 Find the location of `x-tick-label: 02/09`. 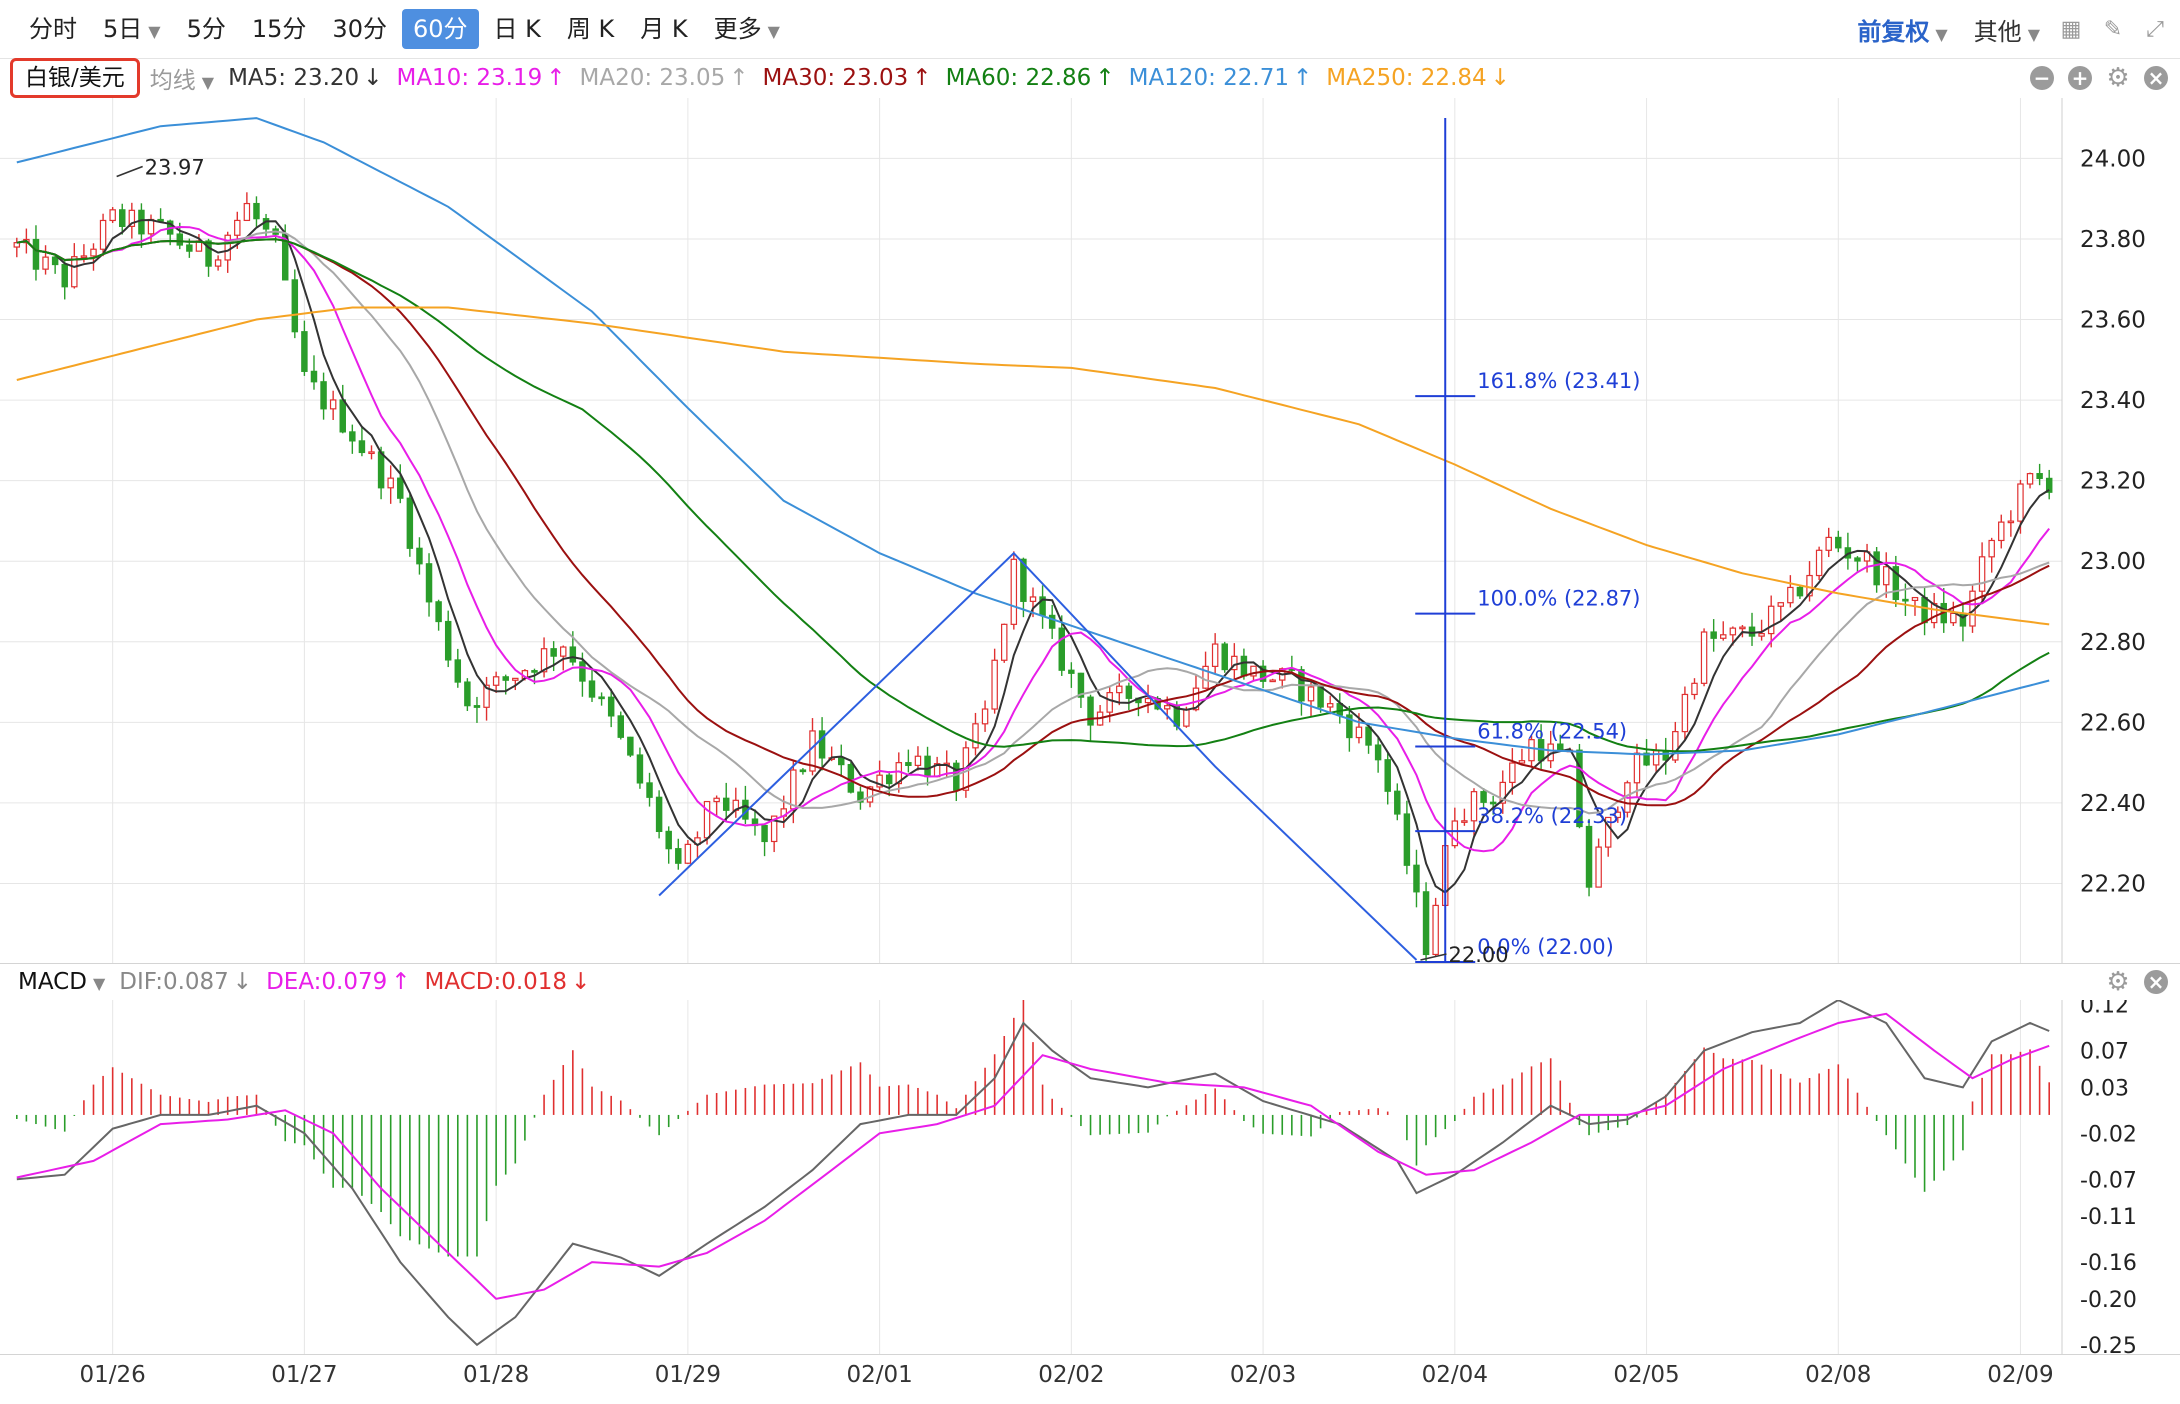

x-tick-label: 02/09 is located at coordinates (2020, 1375).